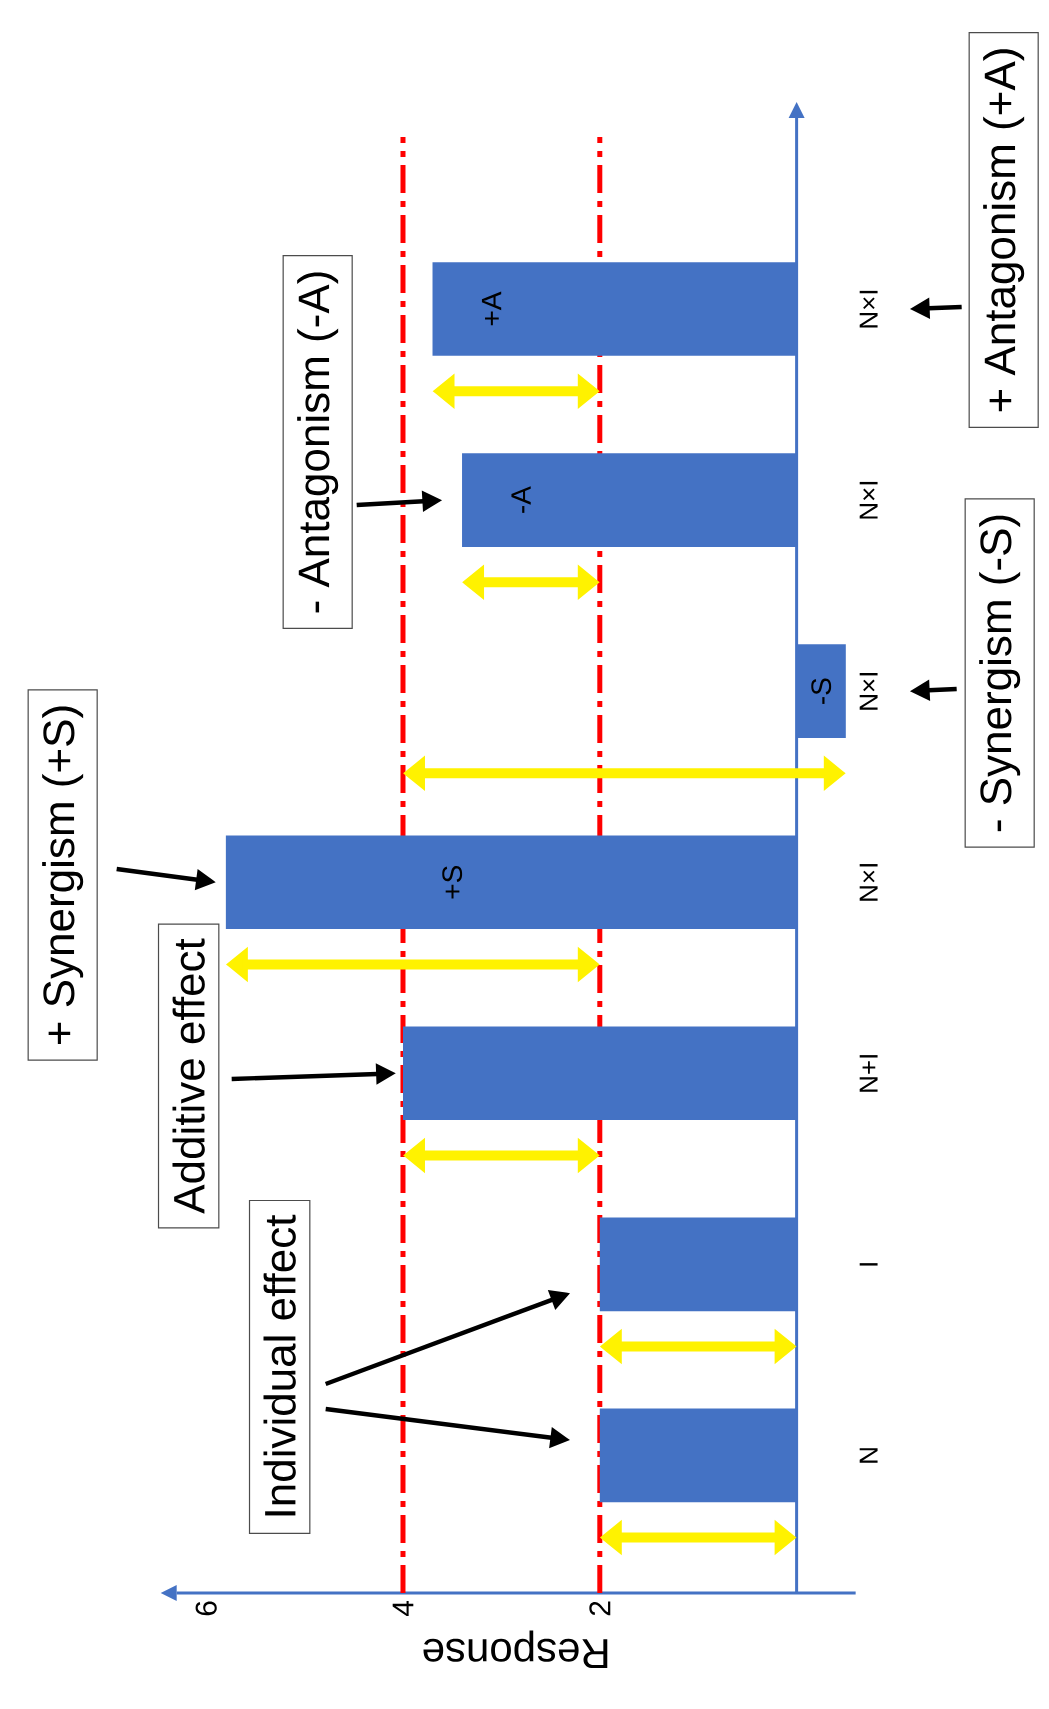 The width and height of the screenshot is (1049, 1709). What do you see at coordinates (515, 1649) in the screenshot?
I see `x-axis-title: Response` at bounding box center [515, 1649].